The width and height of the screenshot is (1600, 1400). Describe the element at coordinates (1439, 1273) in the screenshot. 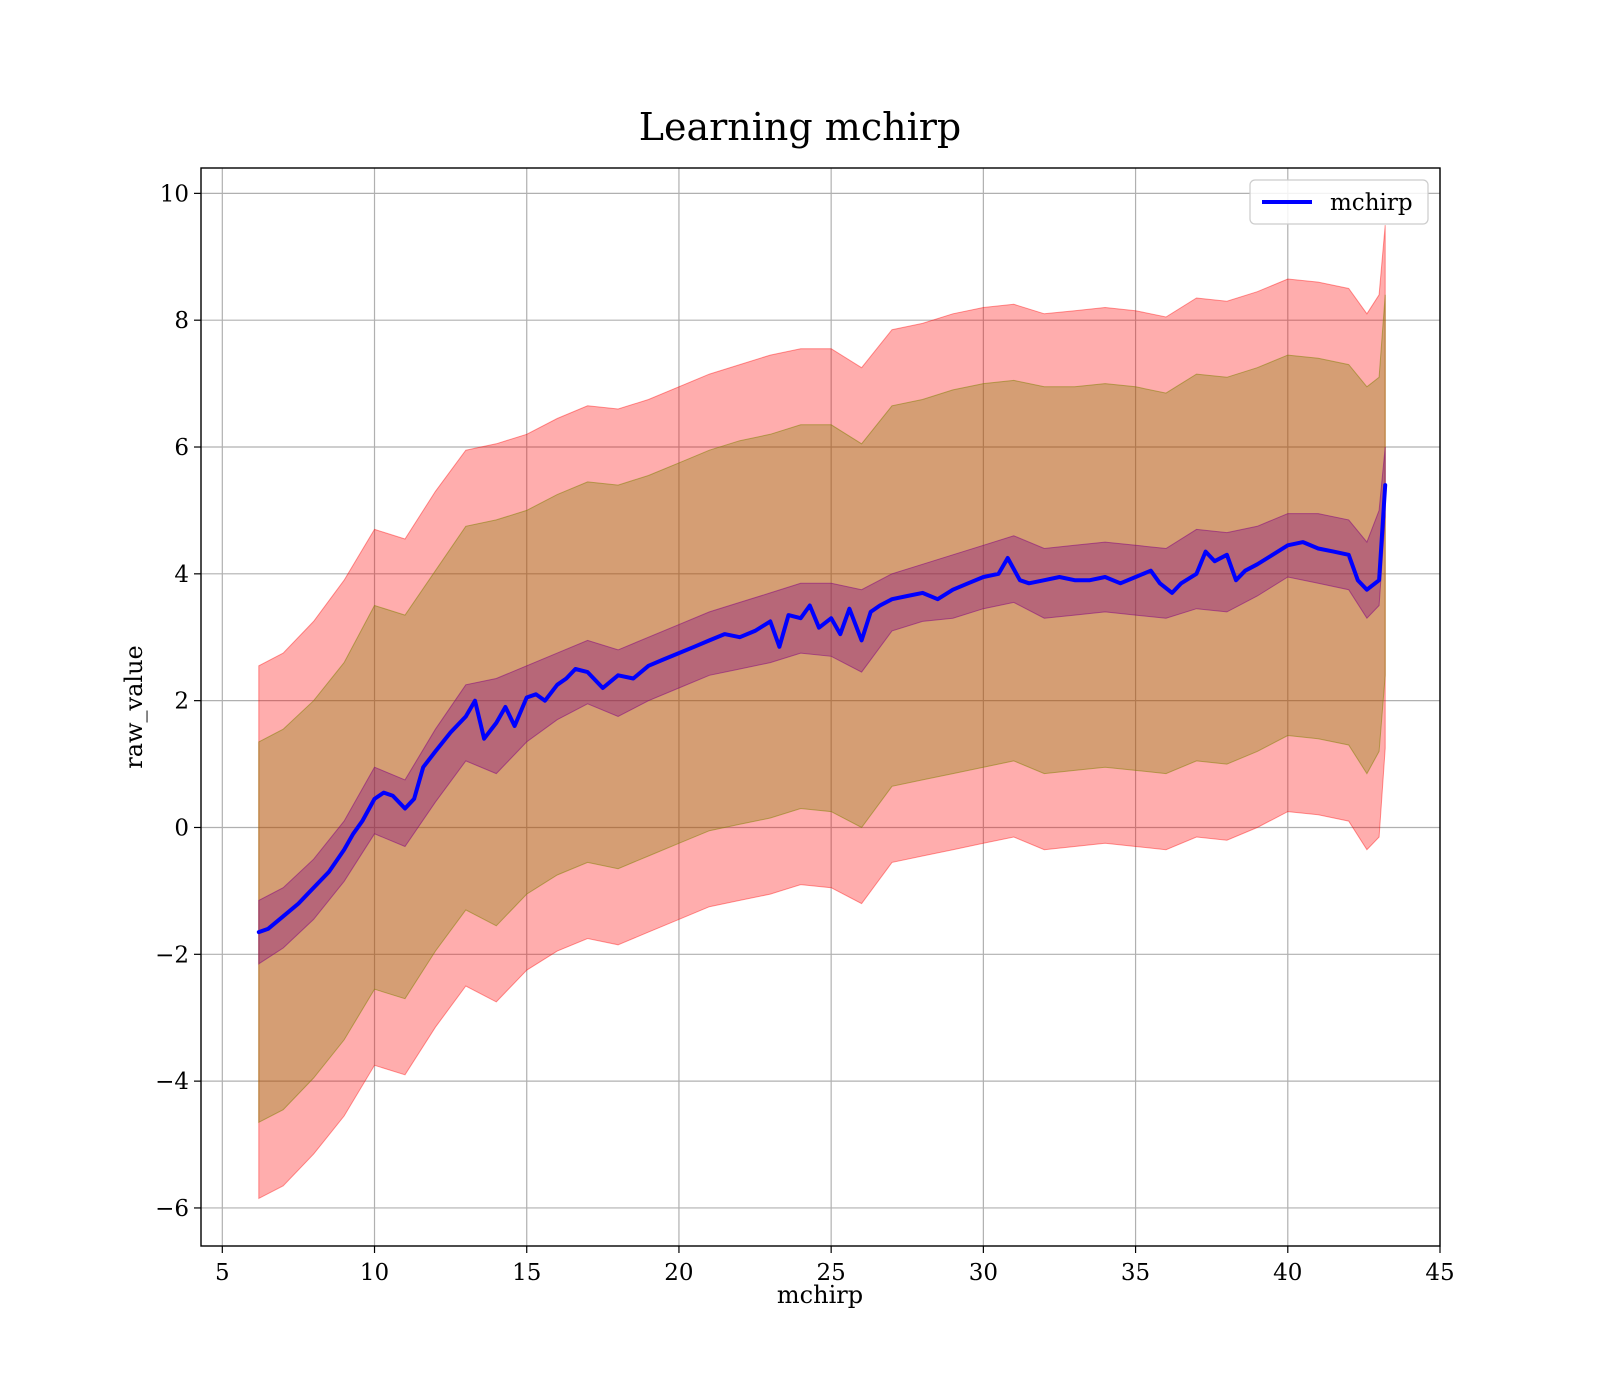

I see `x-tick-label: 45` at that location.